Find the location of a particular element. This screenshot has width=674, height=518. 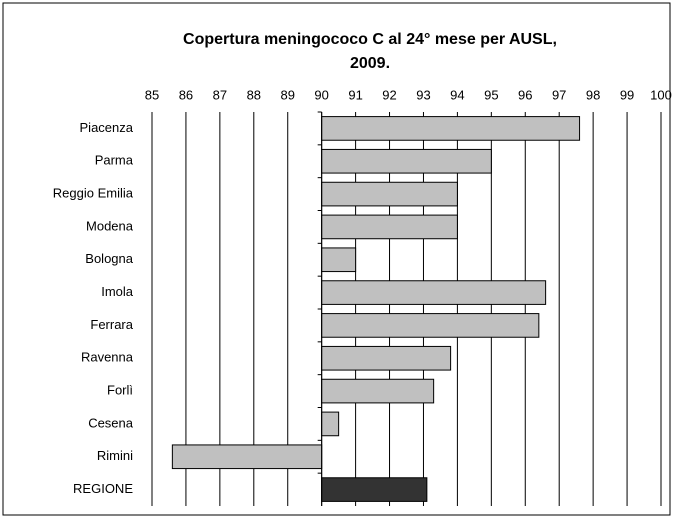

y-tick-label: Ravenna is located at coordinates (107, 357).